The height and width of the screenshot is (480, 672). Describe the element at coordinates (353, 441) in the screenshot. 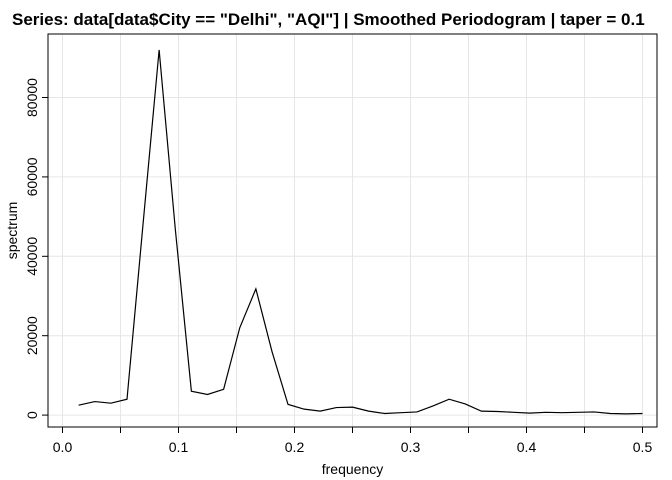

I see `x-axis: 0.0 0.1 0.2 0.3 0.4 0.5` at that location.